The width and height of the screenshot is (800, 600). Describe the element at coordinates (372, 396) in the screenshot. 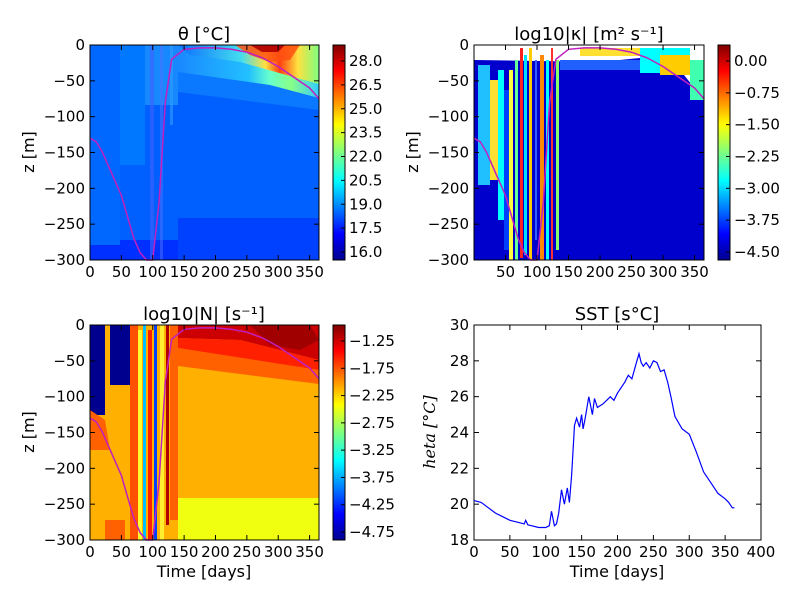

I see `colorbar-tick-label: −2.25` at that location.